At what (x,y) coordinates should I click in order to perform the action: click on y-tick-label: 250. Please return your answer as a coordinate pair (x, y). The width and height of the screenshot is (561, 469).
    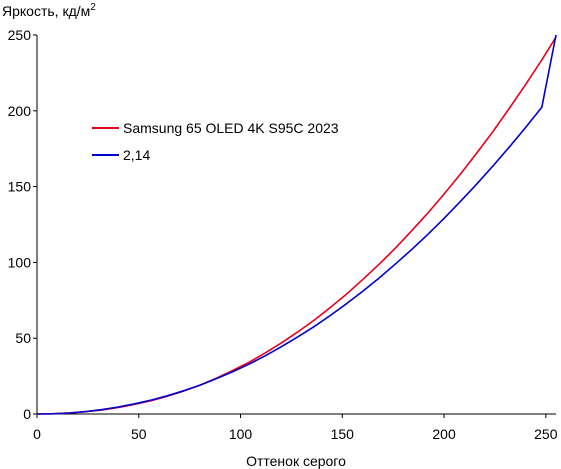
    Looking at the image, I should click on (20, 35).